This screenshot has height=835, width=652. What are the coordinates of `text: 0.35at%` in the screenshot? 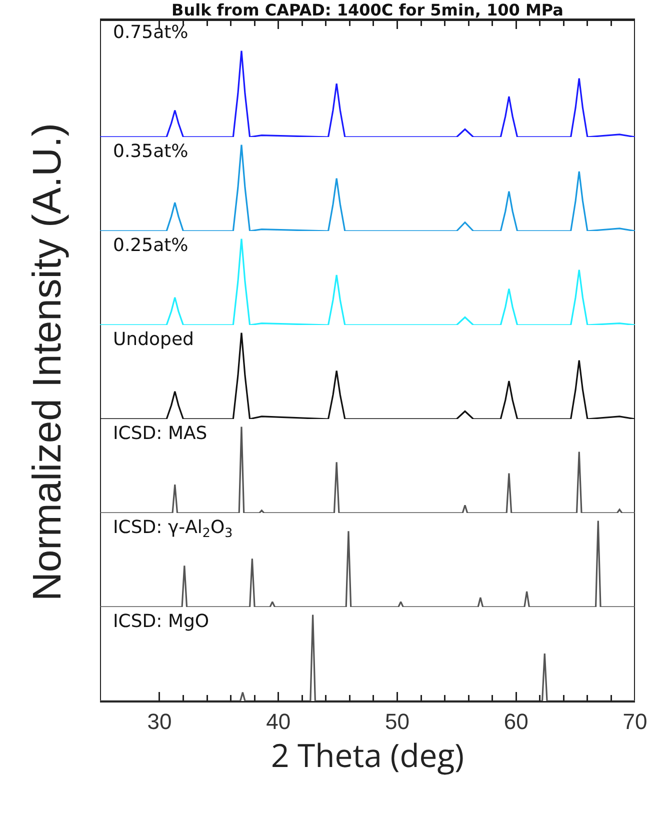 It's located at (150, 151).